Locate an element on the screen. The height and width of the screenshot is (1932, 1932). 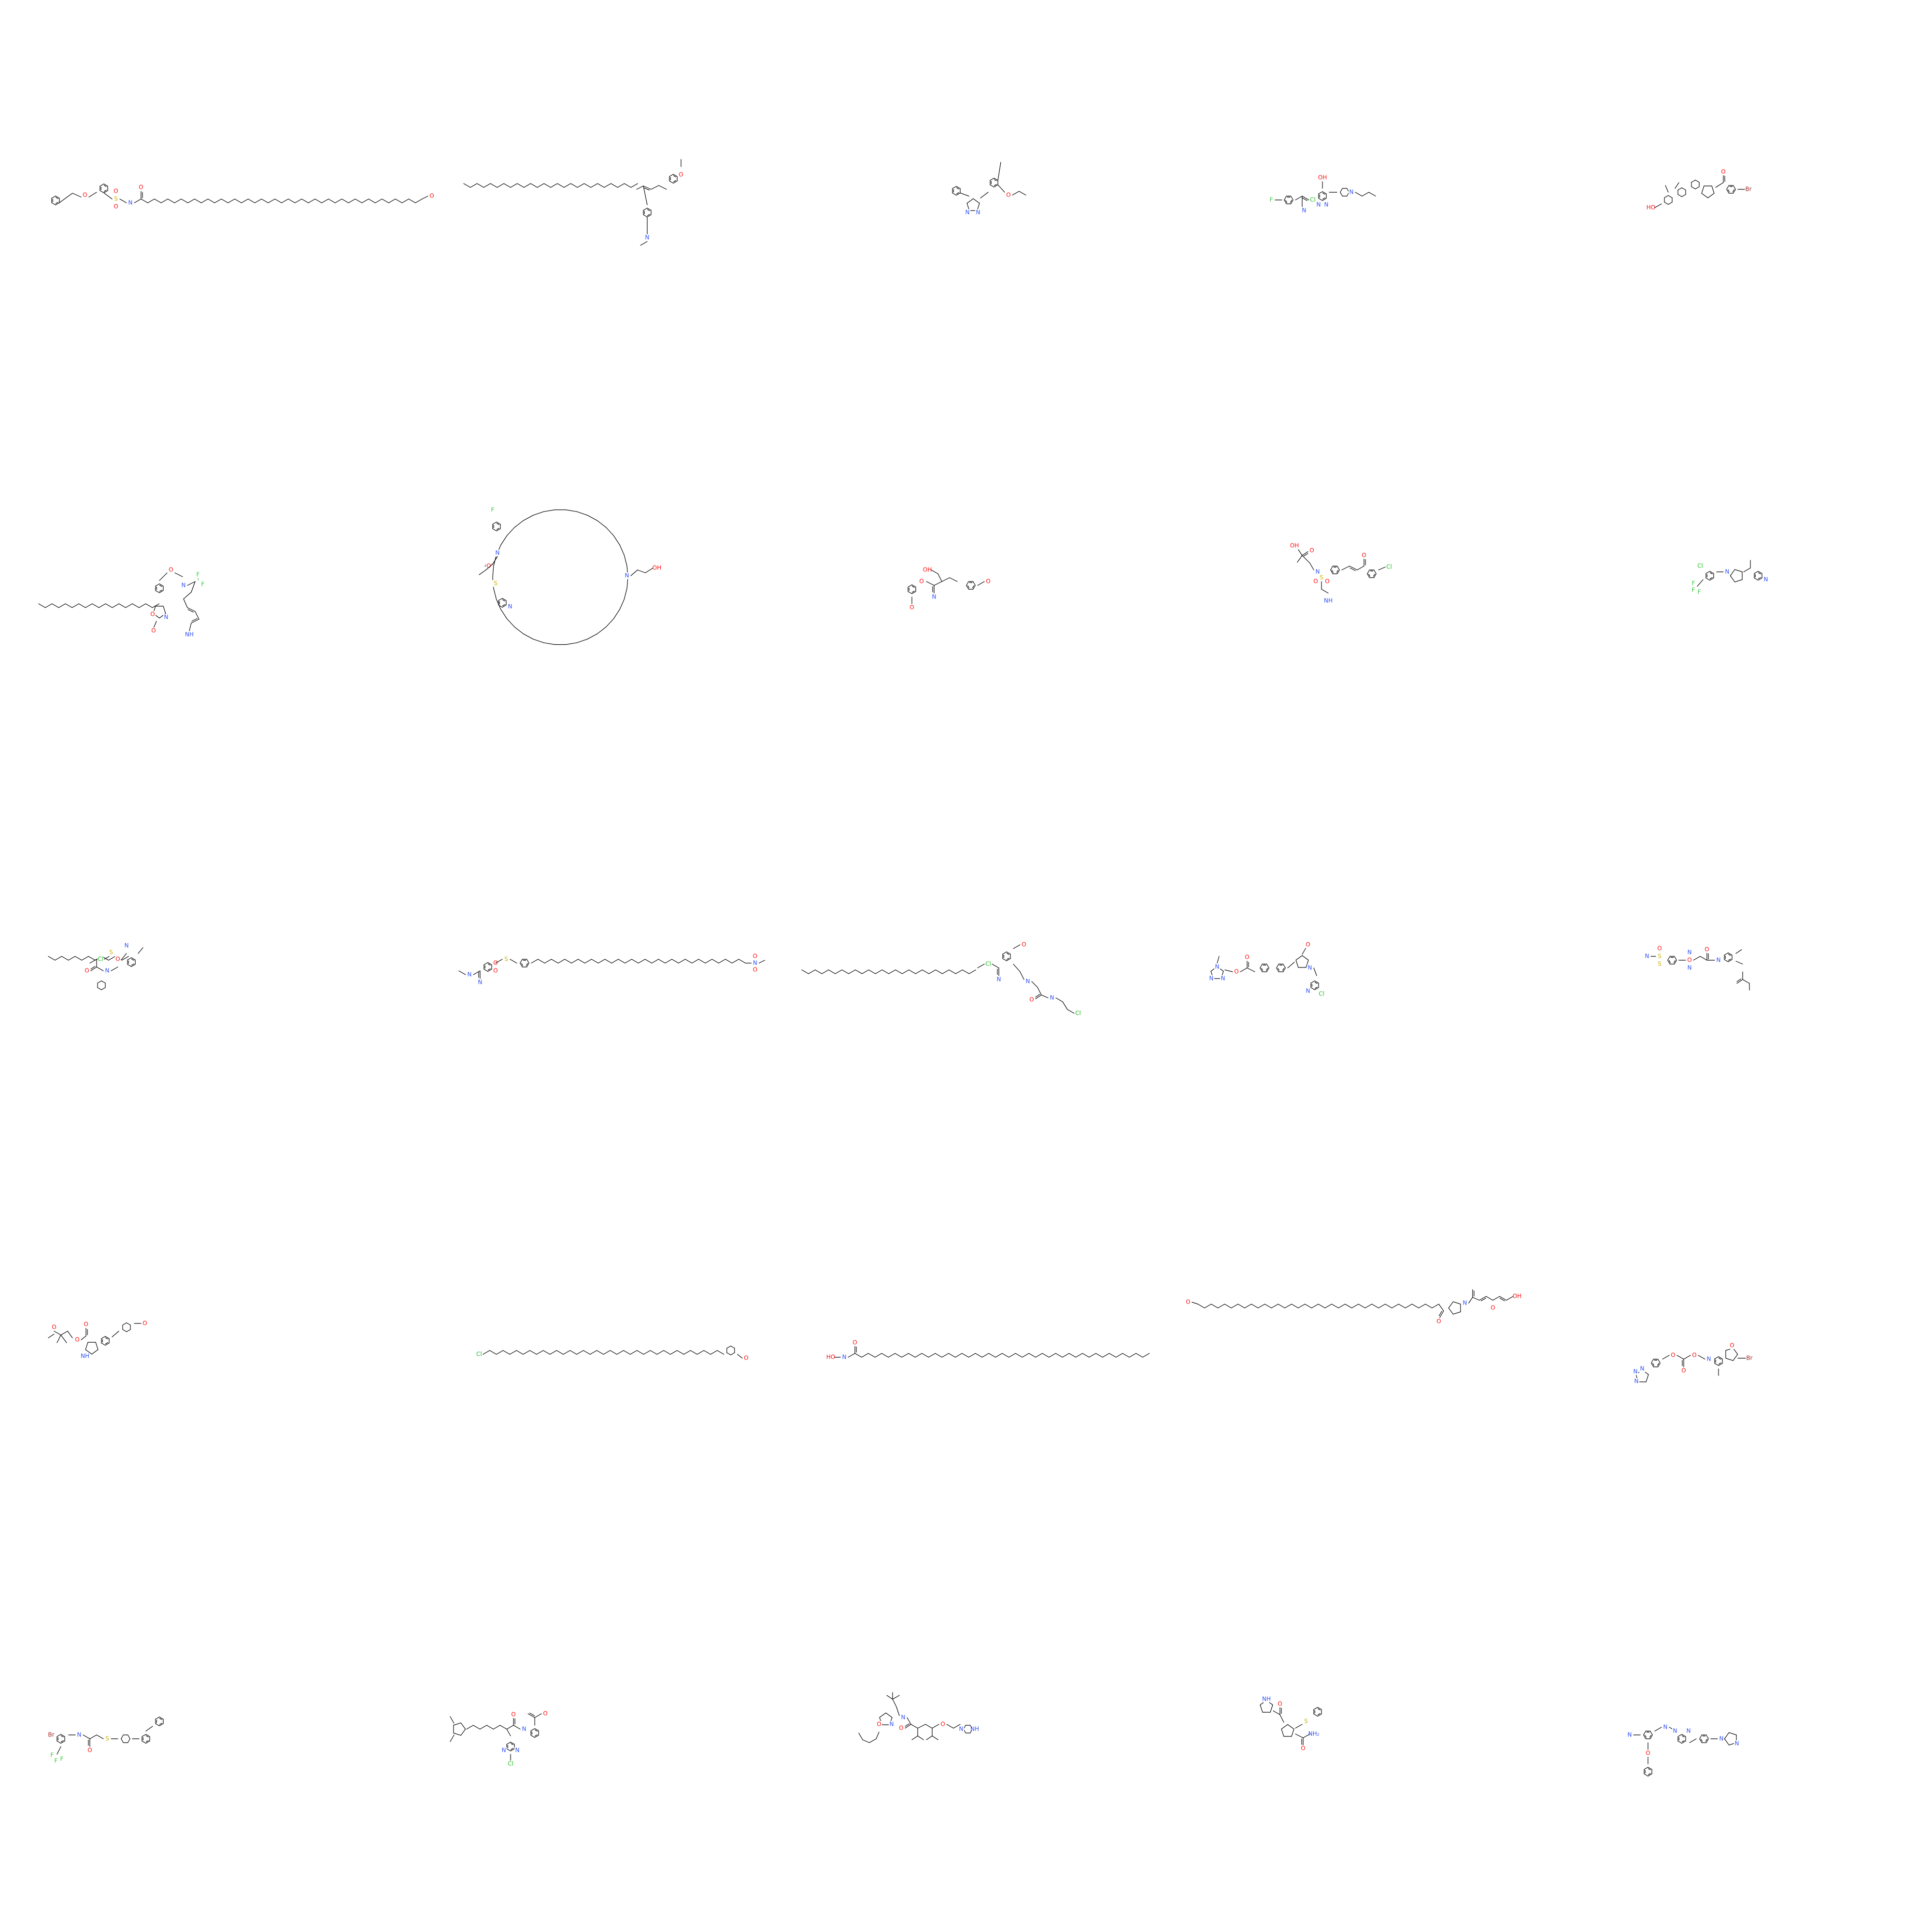
molecule-cell: F N O S N N OH is located at coordinates (579, 579).